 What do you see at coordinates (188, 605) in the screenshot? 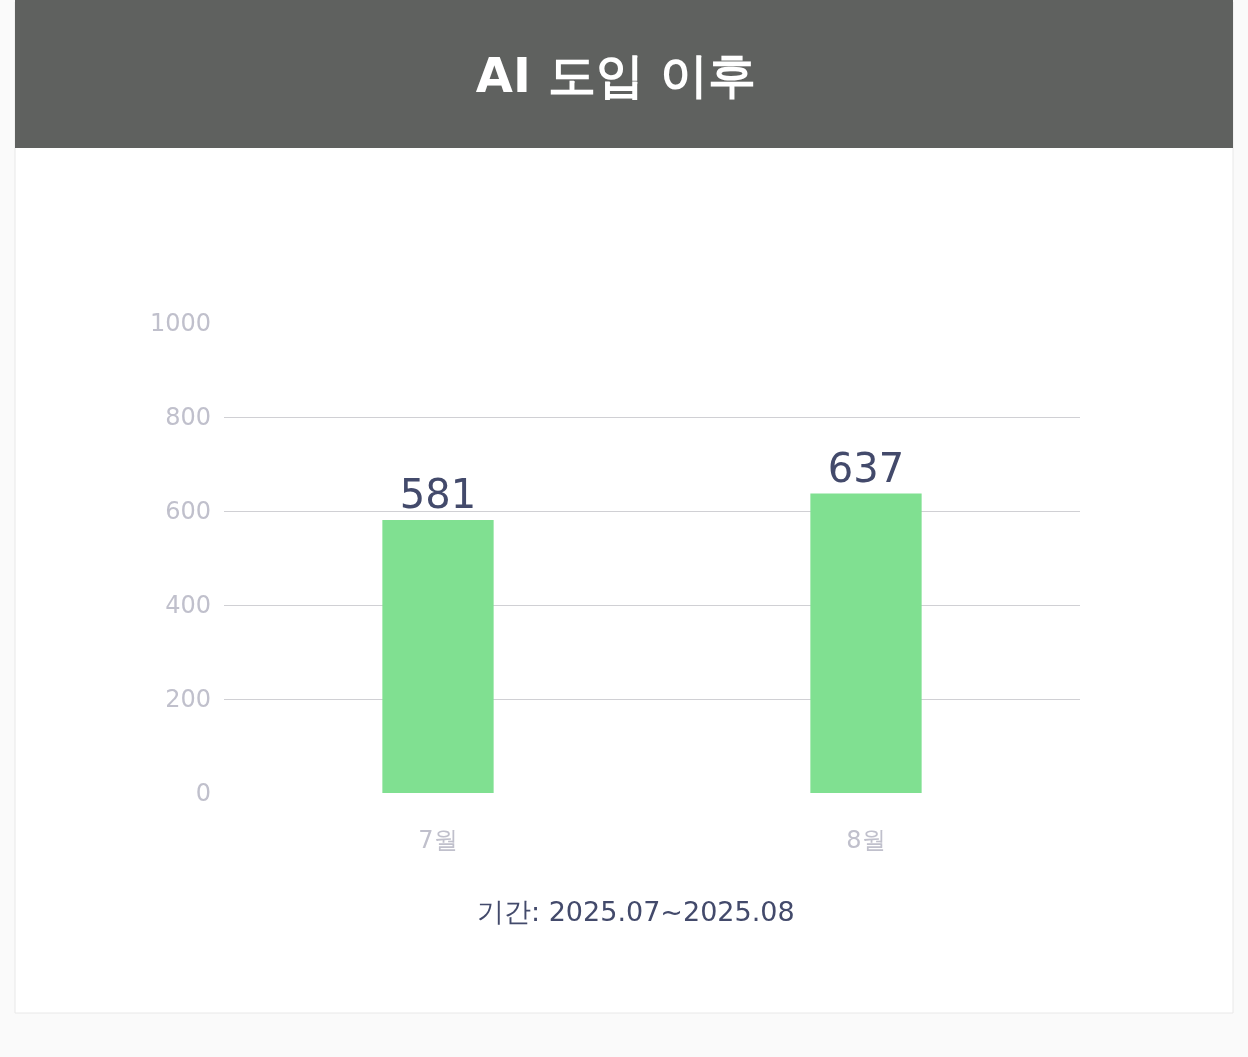
I see `y-tick-label: 400` at bounding box center [188, 605].